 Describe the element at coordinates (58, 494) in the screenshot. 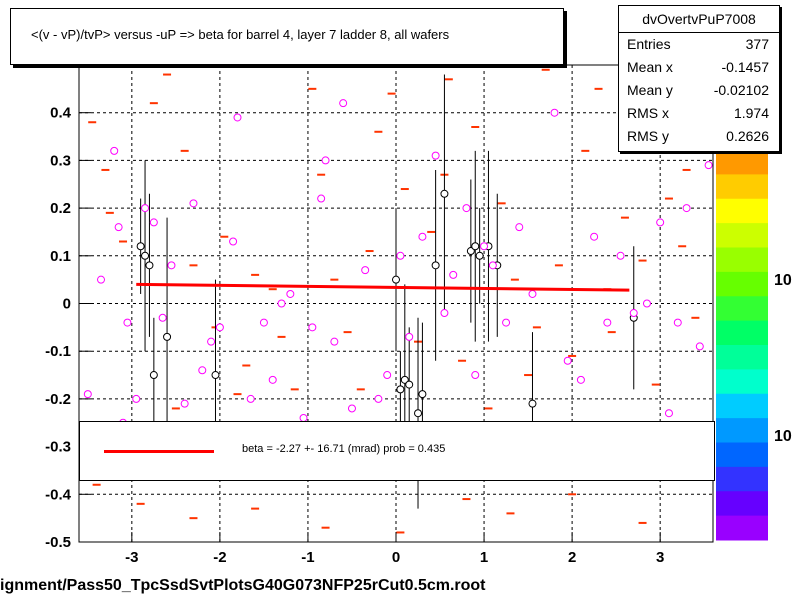

I see `y-tick-label: -0.4` at that location.